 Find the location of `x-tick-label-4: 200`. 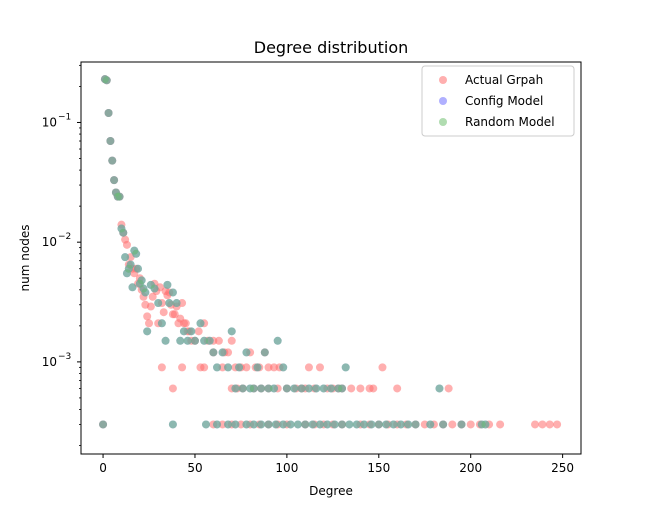

x-tick-label-4: 200 is located at coordinates (470, 468).